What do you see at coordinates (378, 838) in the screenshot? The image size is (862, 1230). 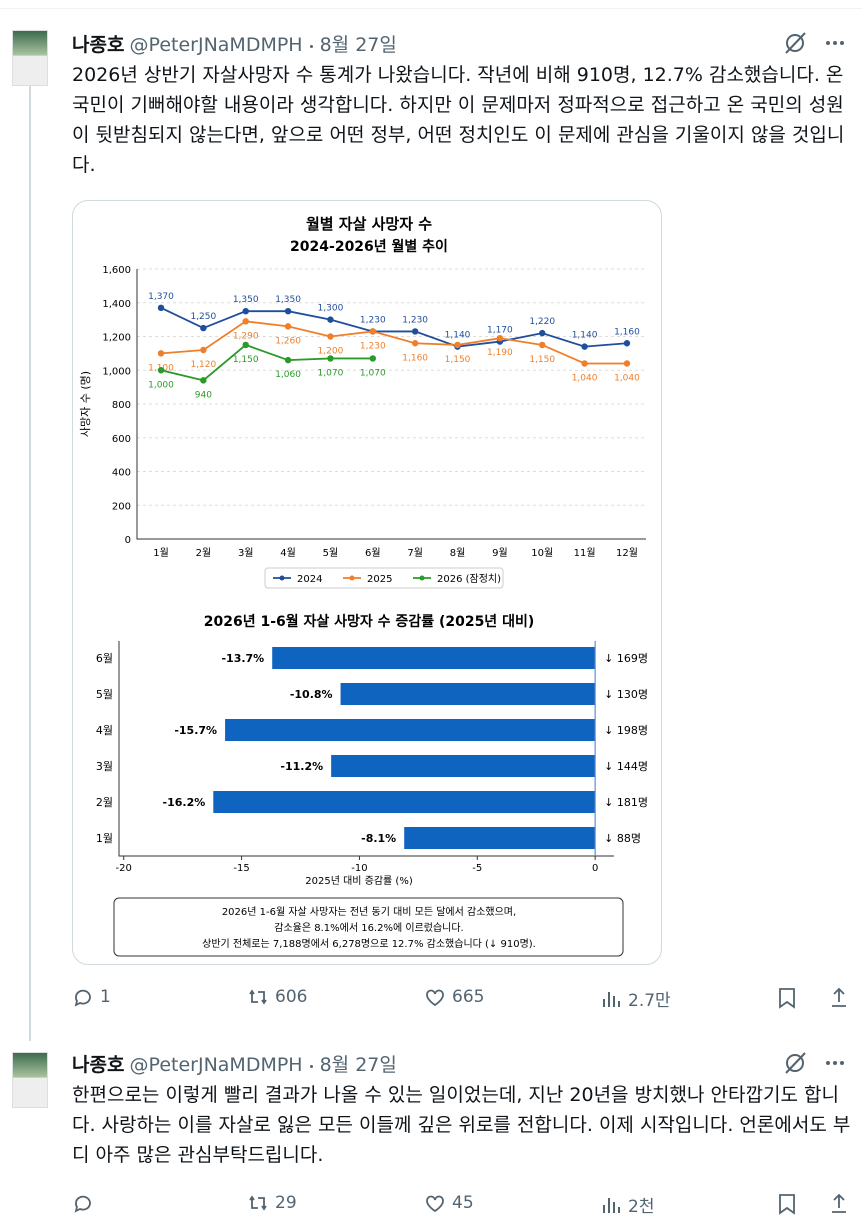 I see `data-label: -8.1%` at bounding box center [378, 838].